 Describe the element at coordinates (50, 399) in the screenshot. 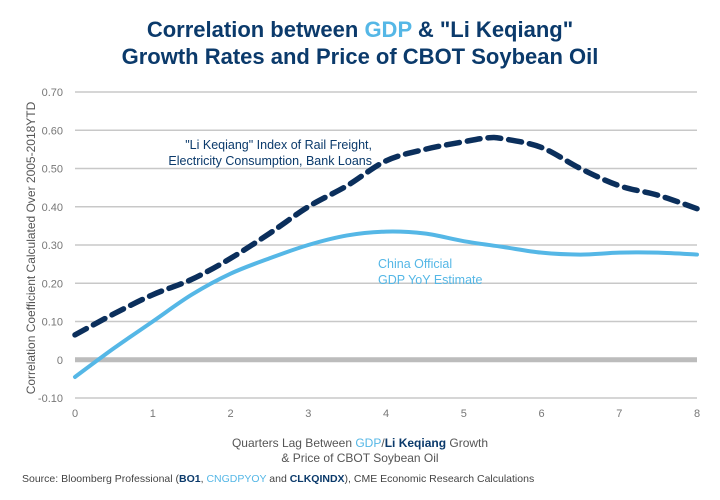

I see `y-tick-label: -0.10` at that location.